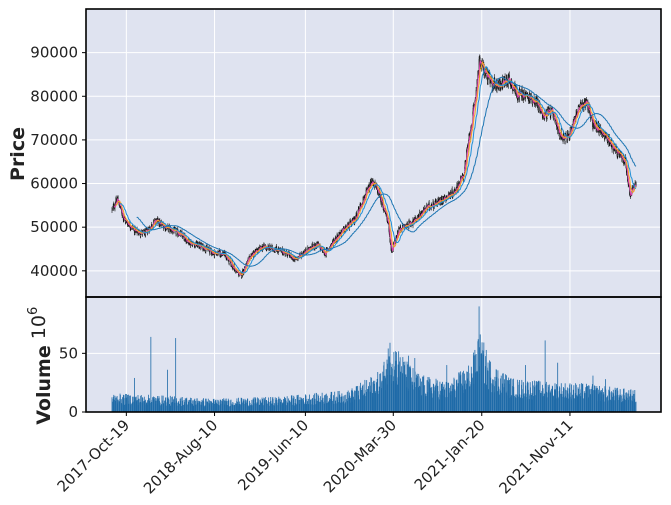 This screenshot has width=671, height=505. I want to click on price-y-tick-label: 70000, so click(54, 140).